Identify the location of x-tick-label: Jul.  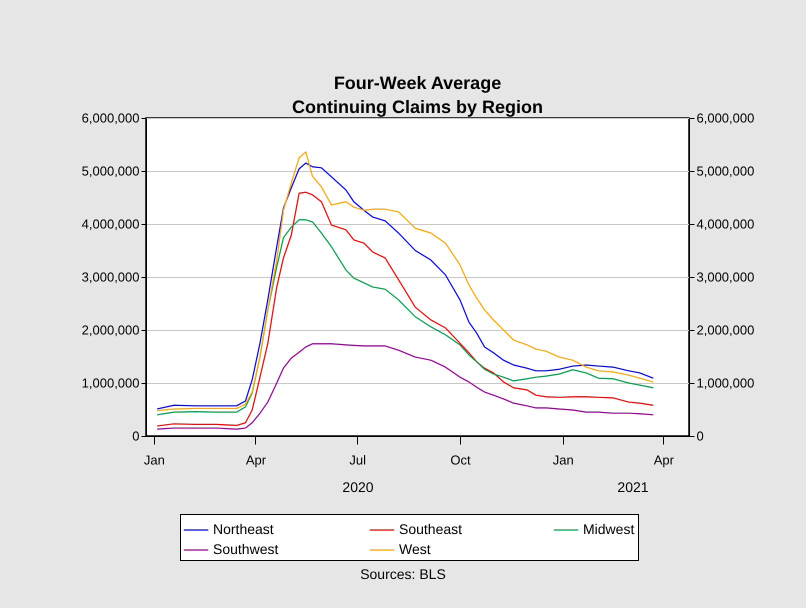
(357, 460).